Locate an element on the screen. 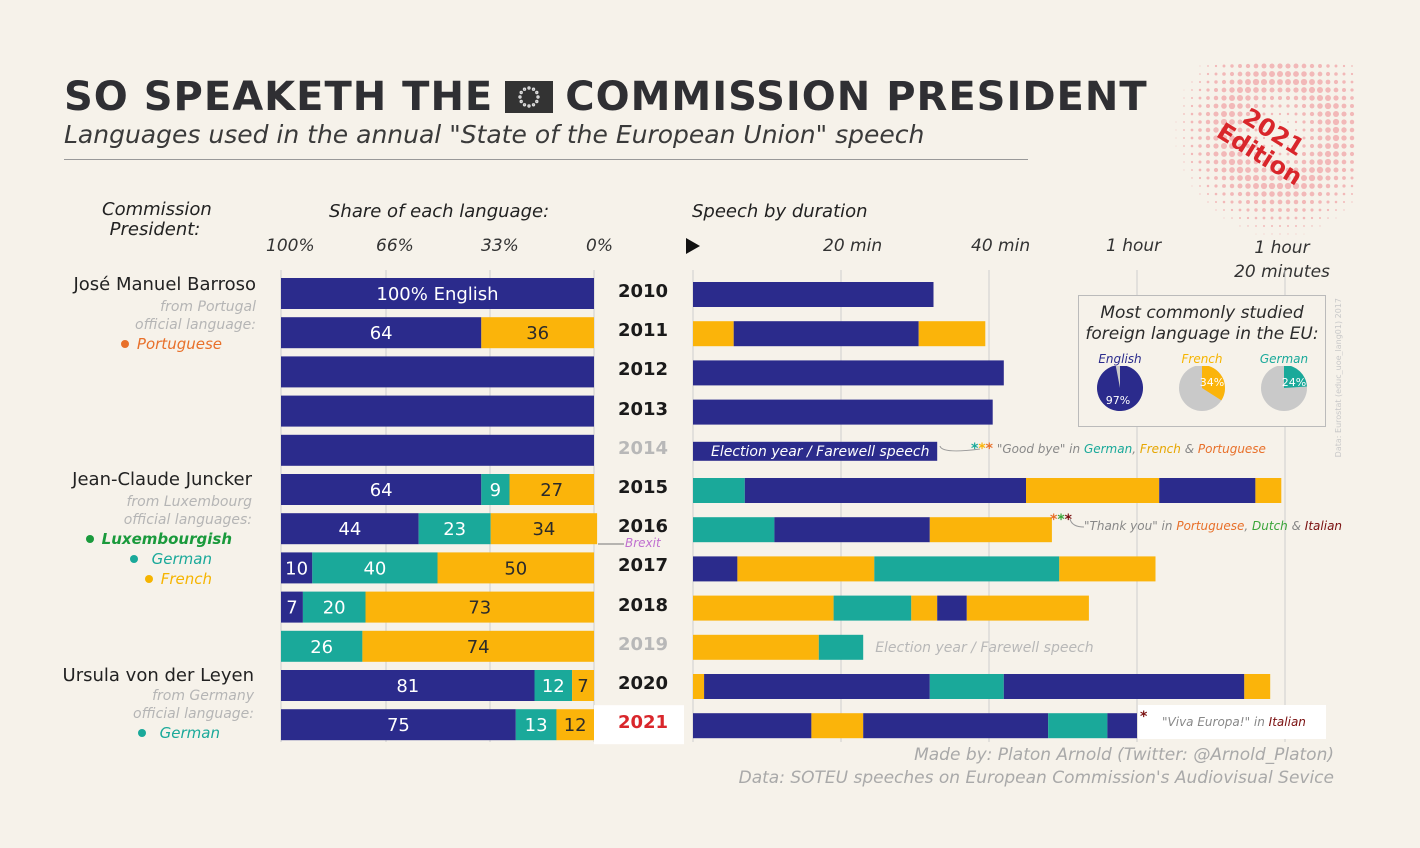  share-label-2016-german: 23 is located at coordinates (454, 529).